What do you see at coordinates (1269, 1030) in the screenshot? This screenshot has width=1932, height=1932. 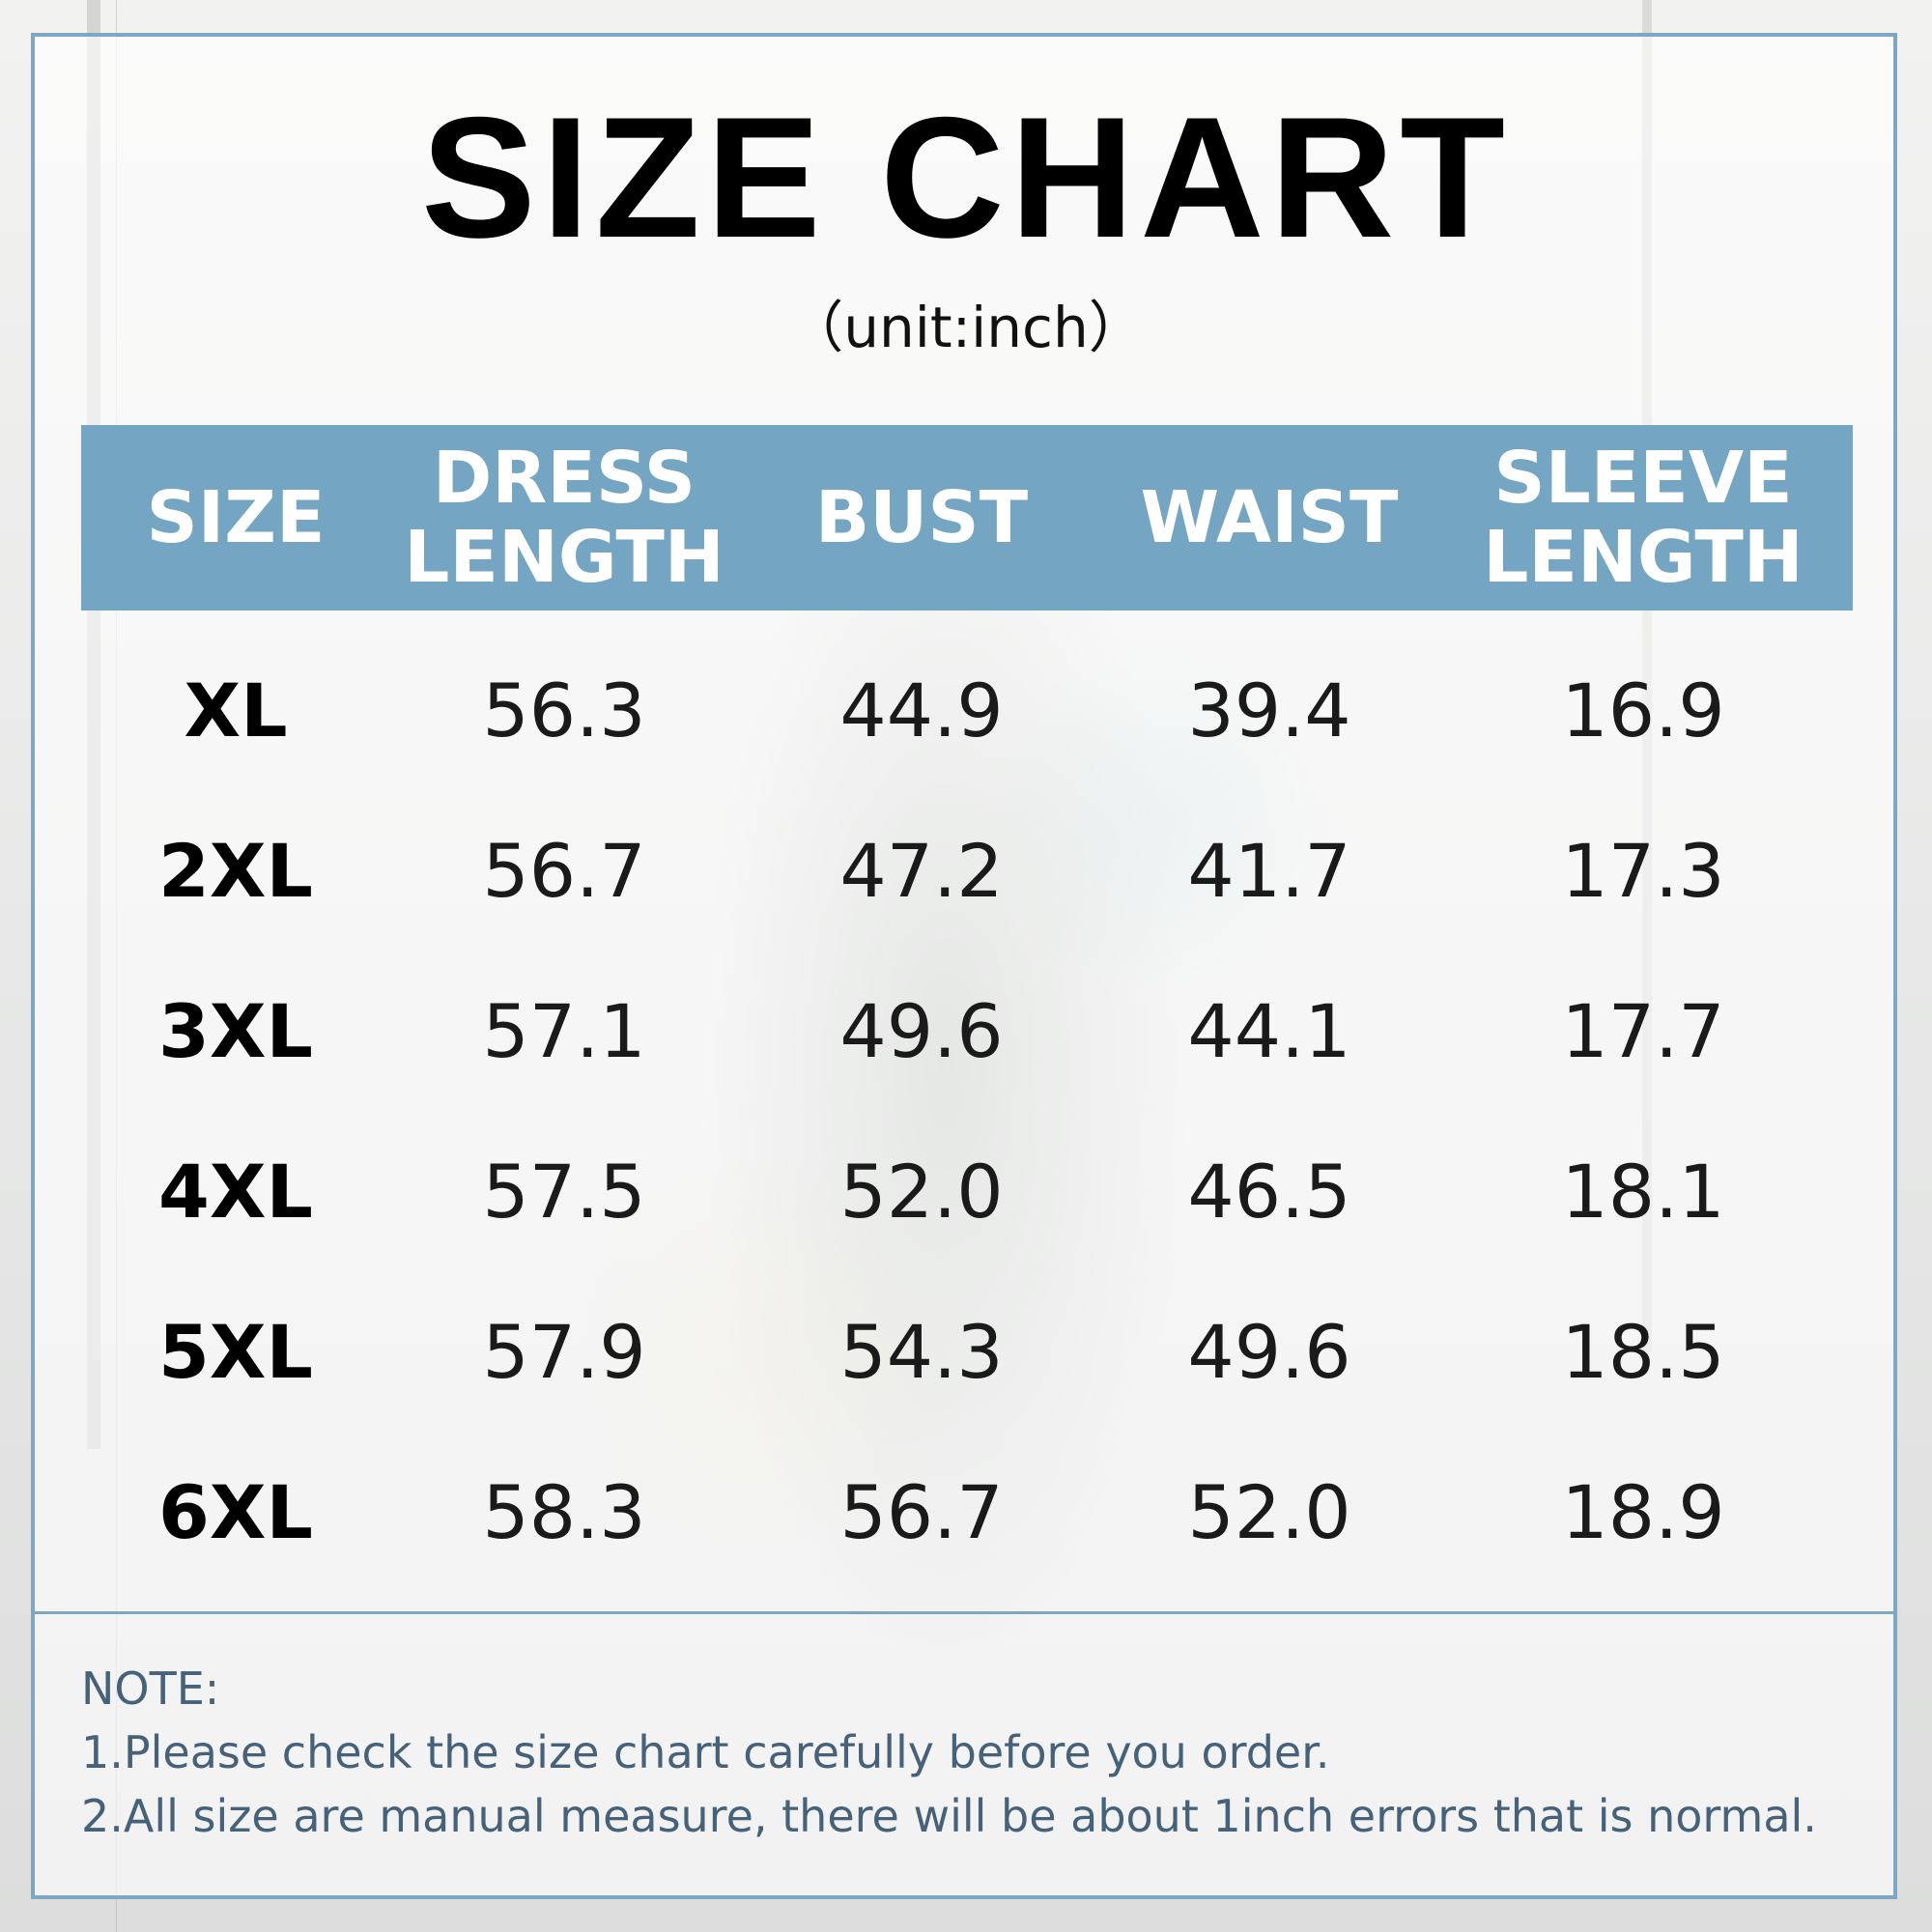 I see `waist-cell: 44.1` at bounding box center [1269, 1030].